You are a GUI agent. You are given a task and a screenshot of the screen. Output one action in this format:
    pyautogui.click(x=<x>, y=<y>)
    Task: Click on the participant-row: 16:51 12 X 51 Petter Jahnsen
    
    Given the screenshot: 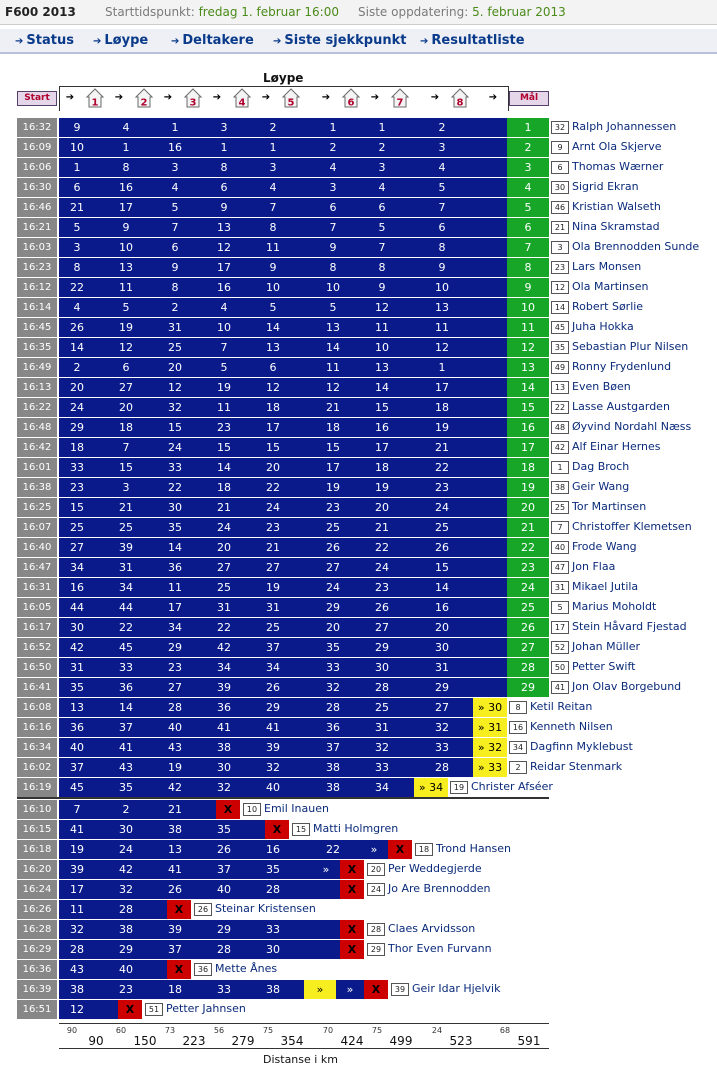 What is the action you would take?
    pyautogui.click(x=358, y=1009)
    